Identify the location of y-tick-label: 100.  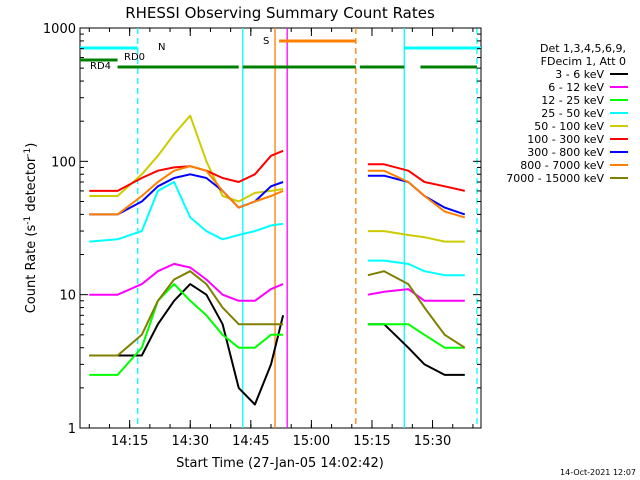
(63, 162).